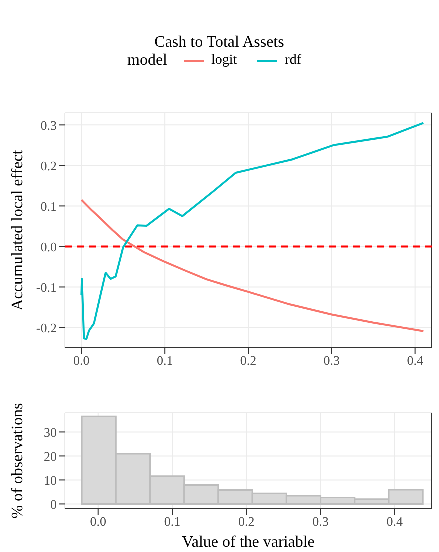  I want to click on y-tick-label: 0, so click(53, 504).